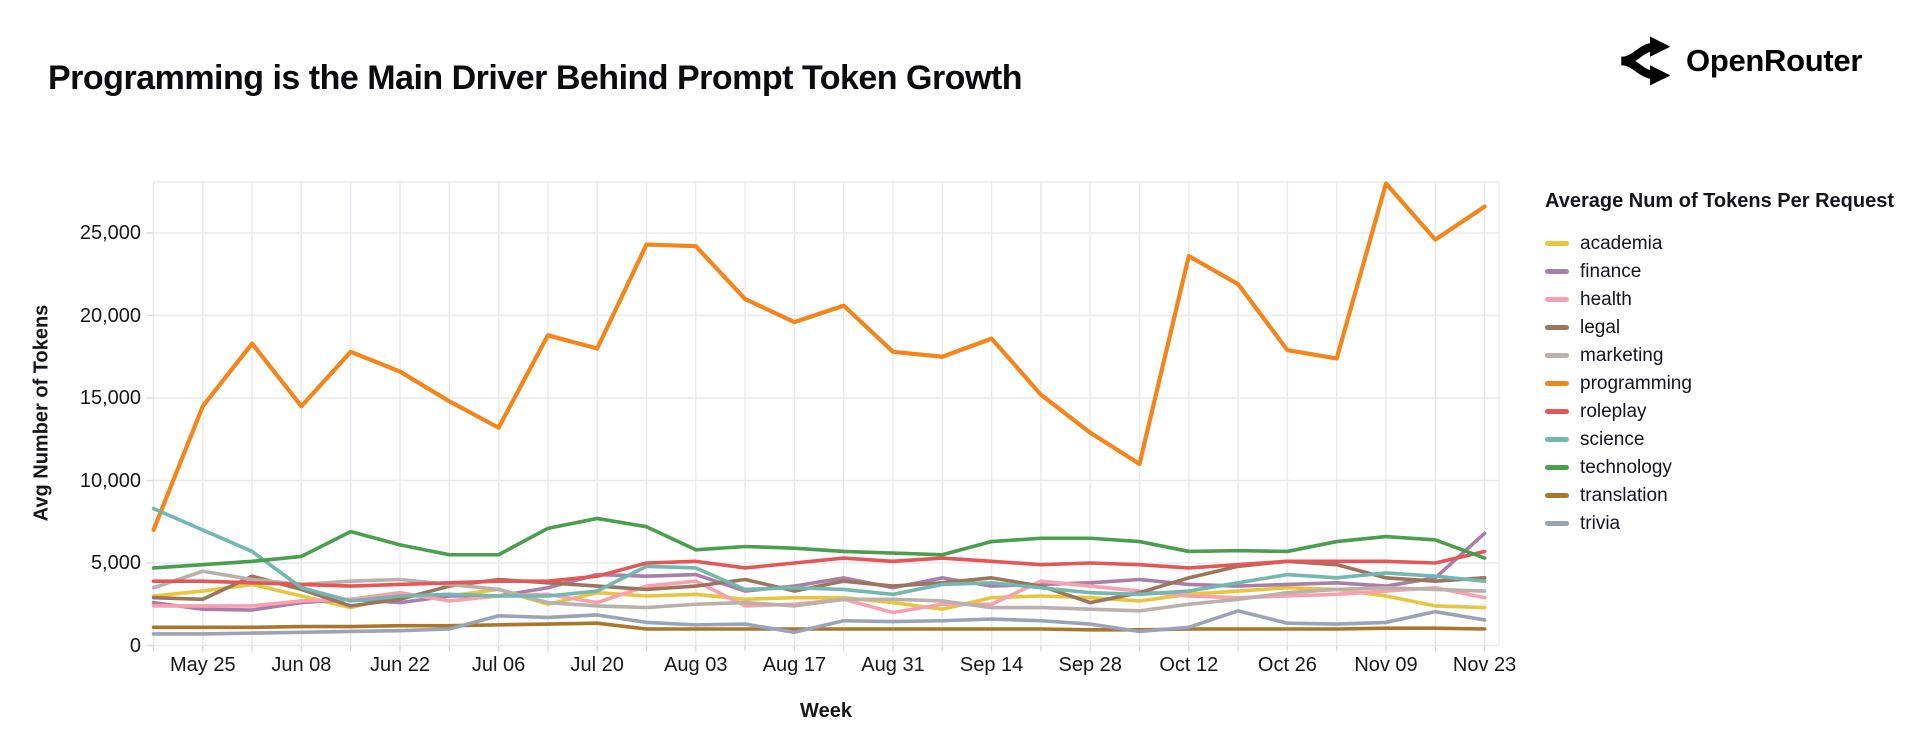 The height and width of the screenshot is (732, 1928). I want to click on legend-item-legal: legal, so click(1719, 327).